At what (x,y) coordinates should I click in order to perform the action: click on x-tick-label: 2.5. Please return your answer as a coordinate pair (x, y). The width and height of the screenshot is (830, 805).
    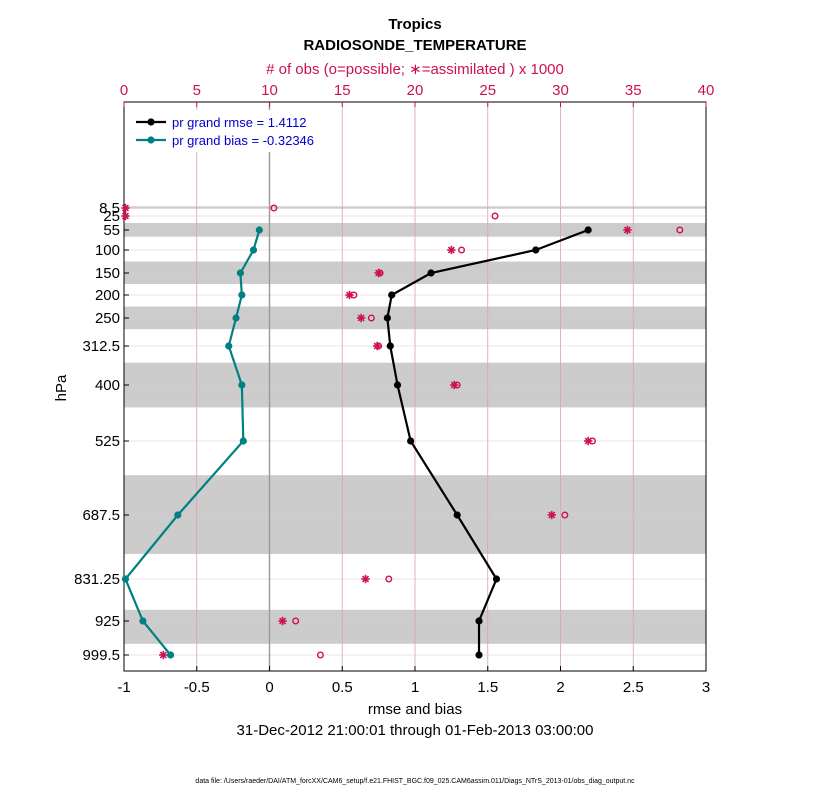
    Looking at the image, I should click on (633, 687).